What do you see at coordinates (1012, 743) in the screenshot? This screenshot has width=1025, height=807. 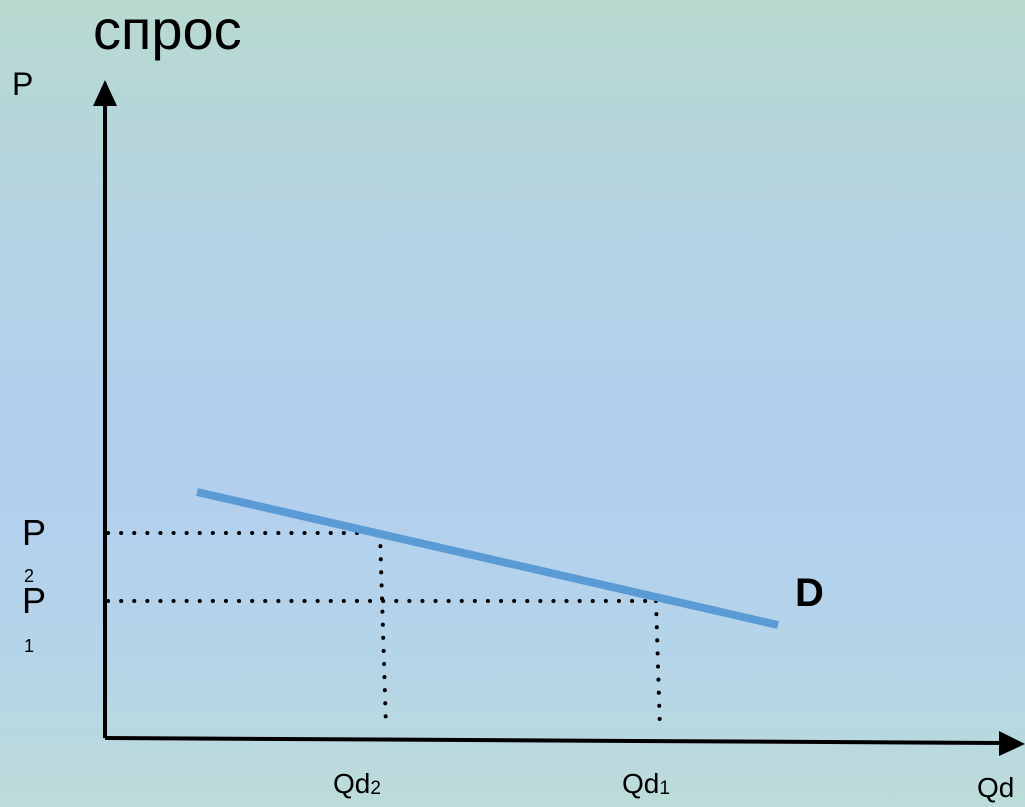 I see `x-axis-arrowhead` at bounding box center [1012, 743].